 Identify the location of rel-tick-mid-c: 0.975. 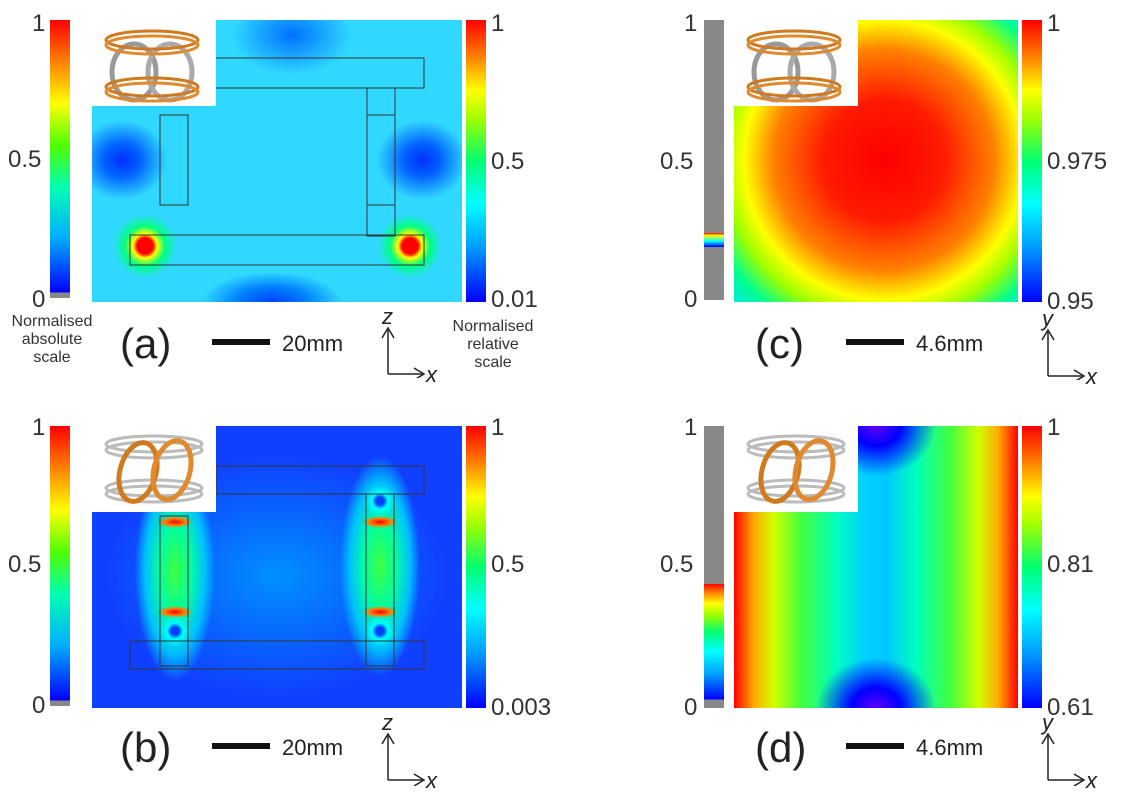
(1077, 161).